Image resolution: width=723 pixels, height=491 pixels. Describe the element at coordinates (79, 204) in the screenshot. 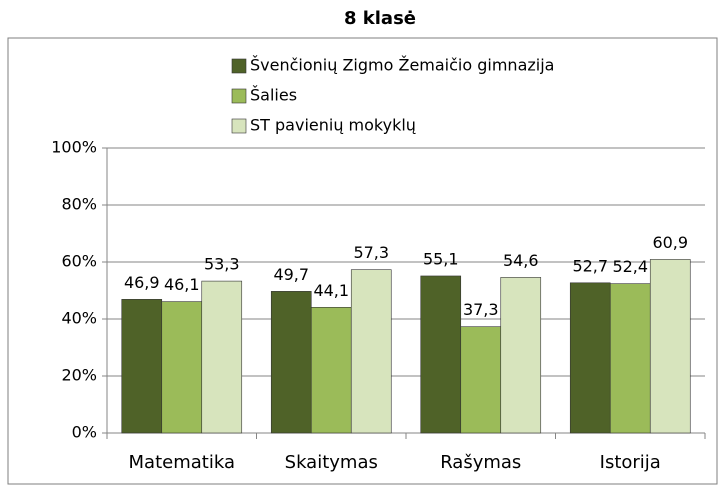

I see `y-tick-label: 80%` at that location.